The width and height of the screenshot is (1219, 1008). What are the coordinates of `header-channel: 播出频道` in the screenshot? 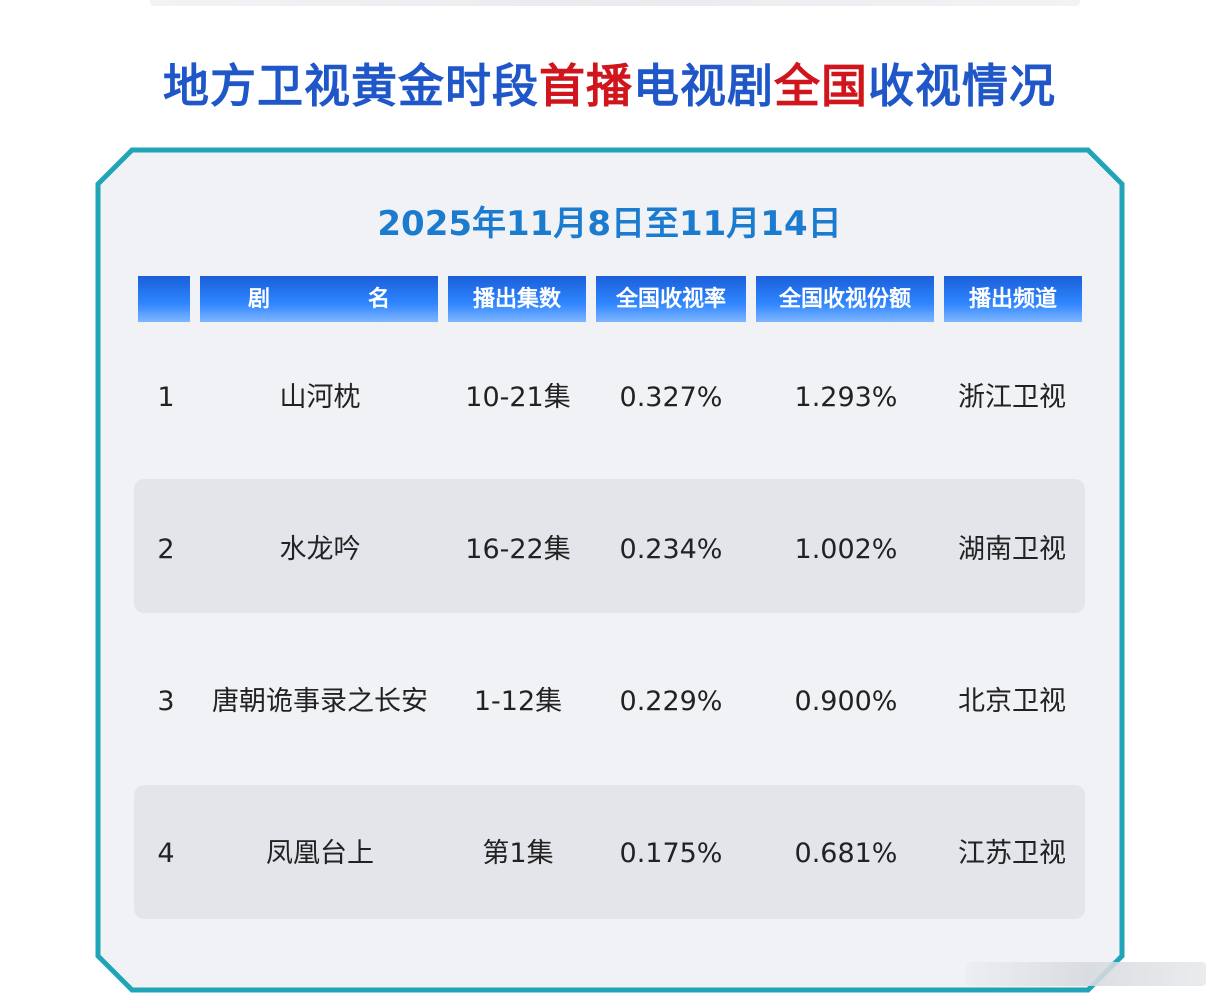 It's located at (1013, 299).